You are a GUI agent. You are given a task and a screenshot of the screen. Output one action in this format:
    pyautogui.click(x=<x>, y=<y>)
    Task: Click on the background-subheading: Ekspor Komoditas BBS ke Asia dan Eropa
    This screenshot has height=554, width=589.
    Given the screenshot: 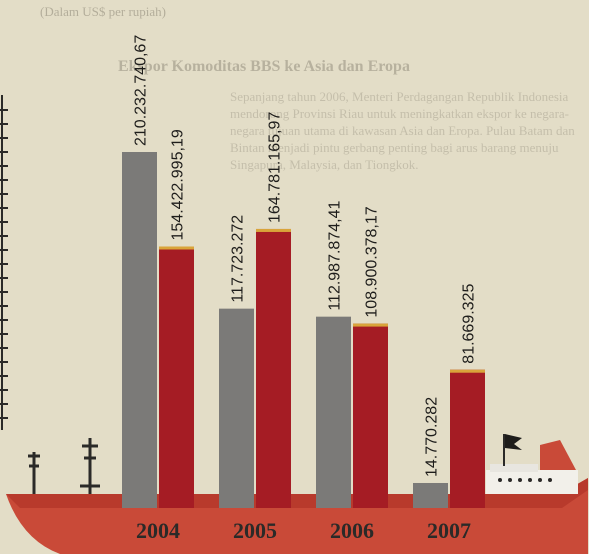 What is the action you would take?
    pyautogui.click(x=264, y=66)
    